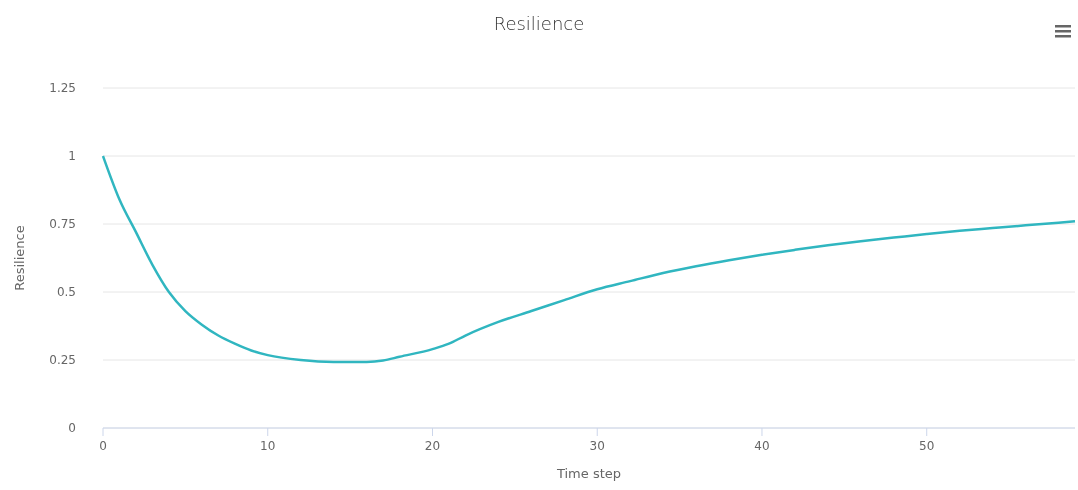 The height and width of the screenshot is (490, 1078). Describe the element at coordinates (66, 292) in the screenshot. I see `y-tick-label: 0.5` at that location.